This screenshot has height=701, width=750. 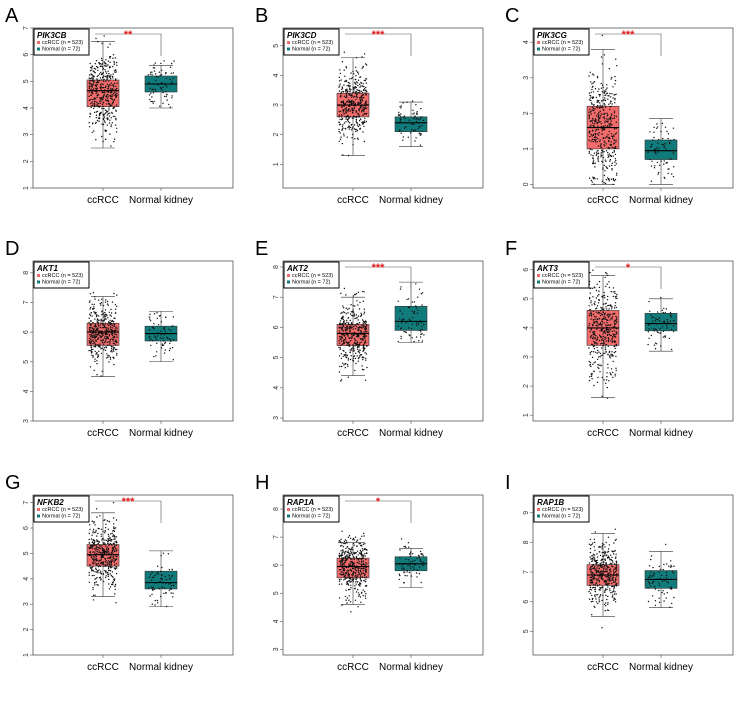 What do you see at coordinates (378, 44) in the screenshot?
I see `significance-bracket` at bounding box center [378, 44].